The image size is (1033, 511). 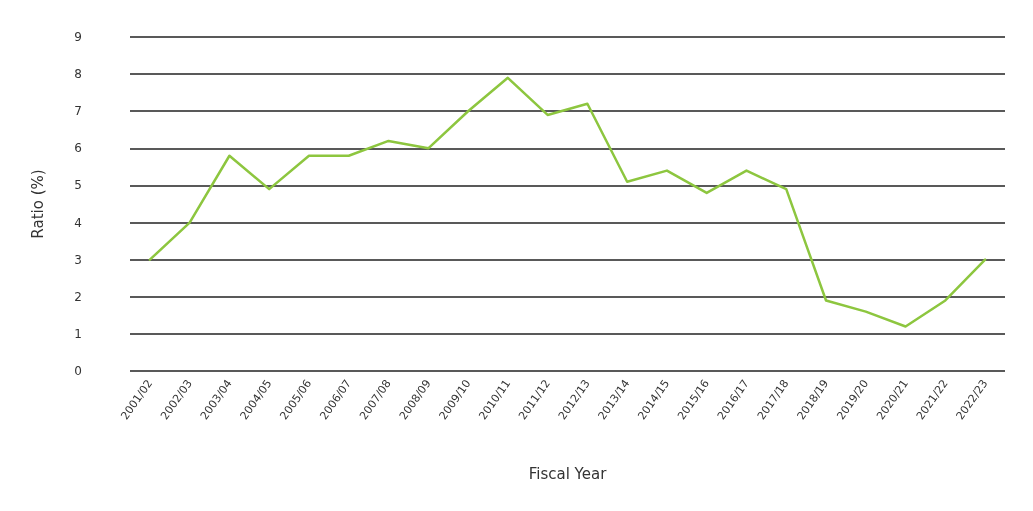 What do you see at coordinates (78, 37) in the screenshot?
I see `y-tick-label: 9` at bounding box center [78, 37].